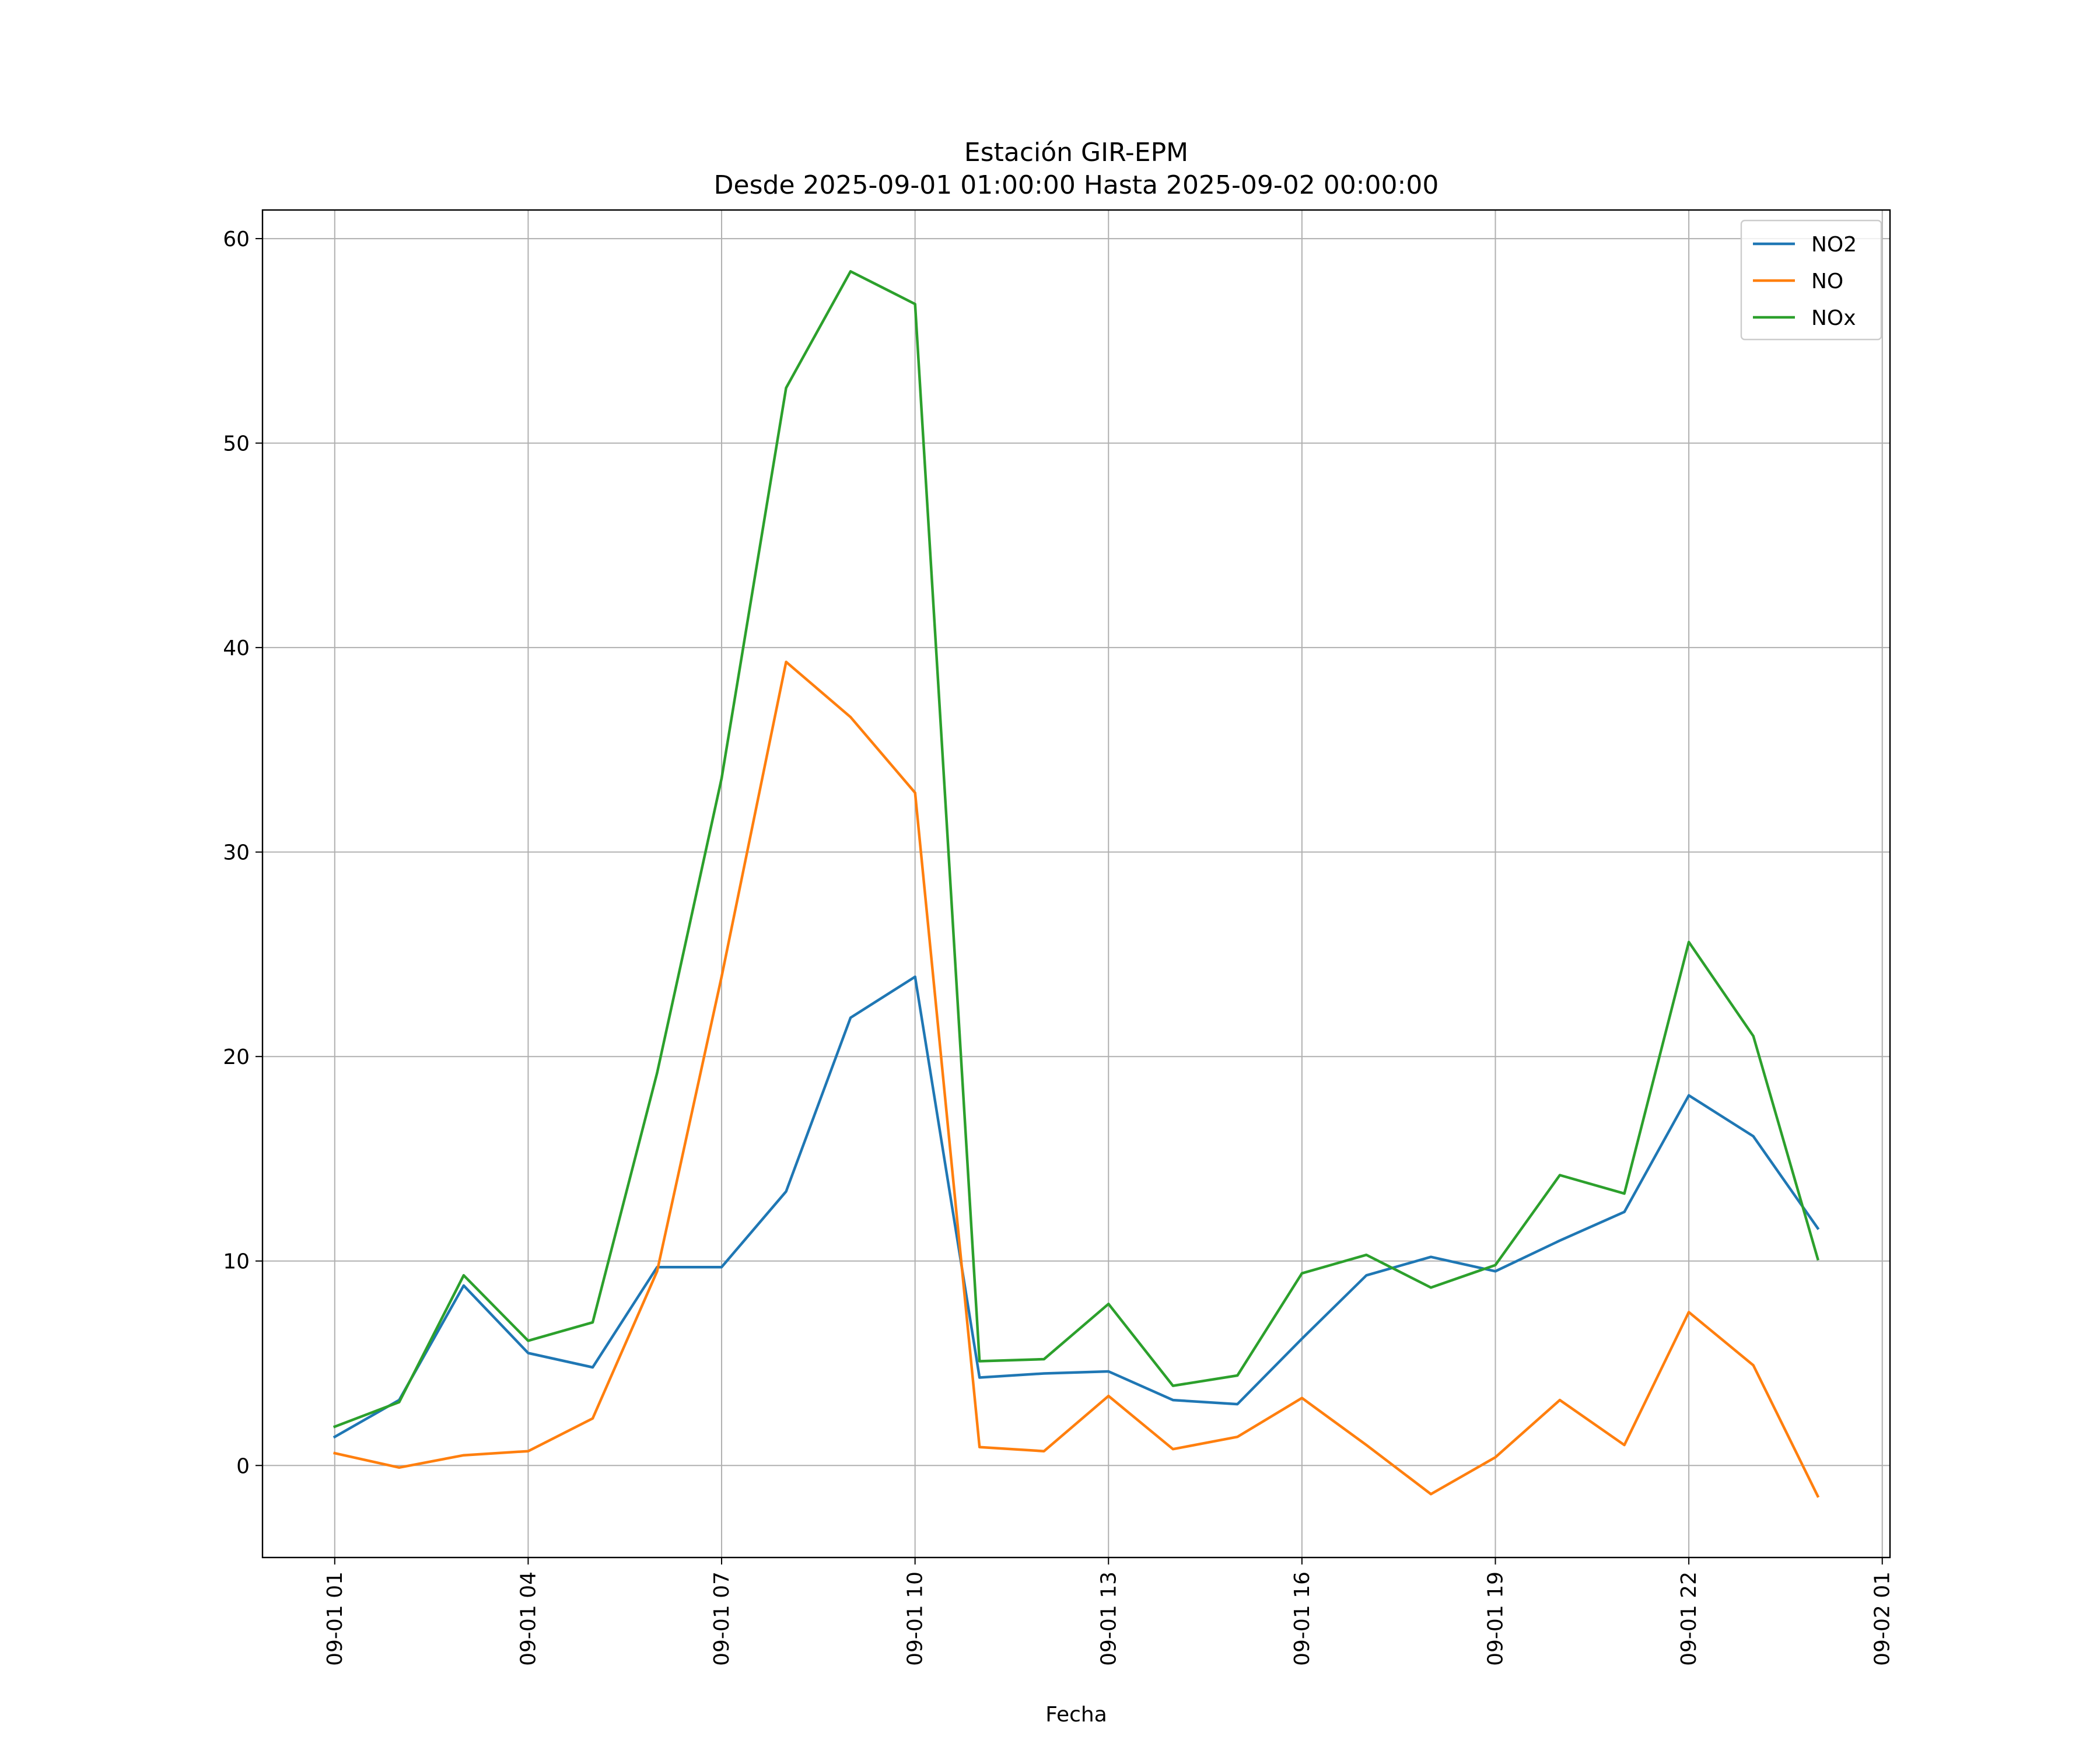 This screenshot has width=2100, height=1750. Describe the element at coordinates (722, 1619) in the screenshot. I see `x-tick-label: 09-01 07` at that location.